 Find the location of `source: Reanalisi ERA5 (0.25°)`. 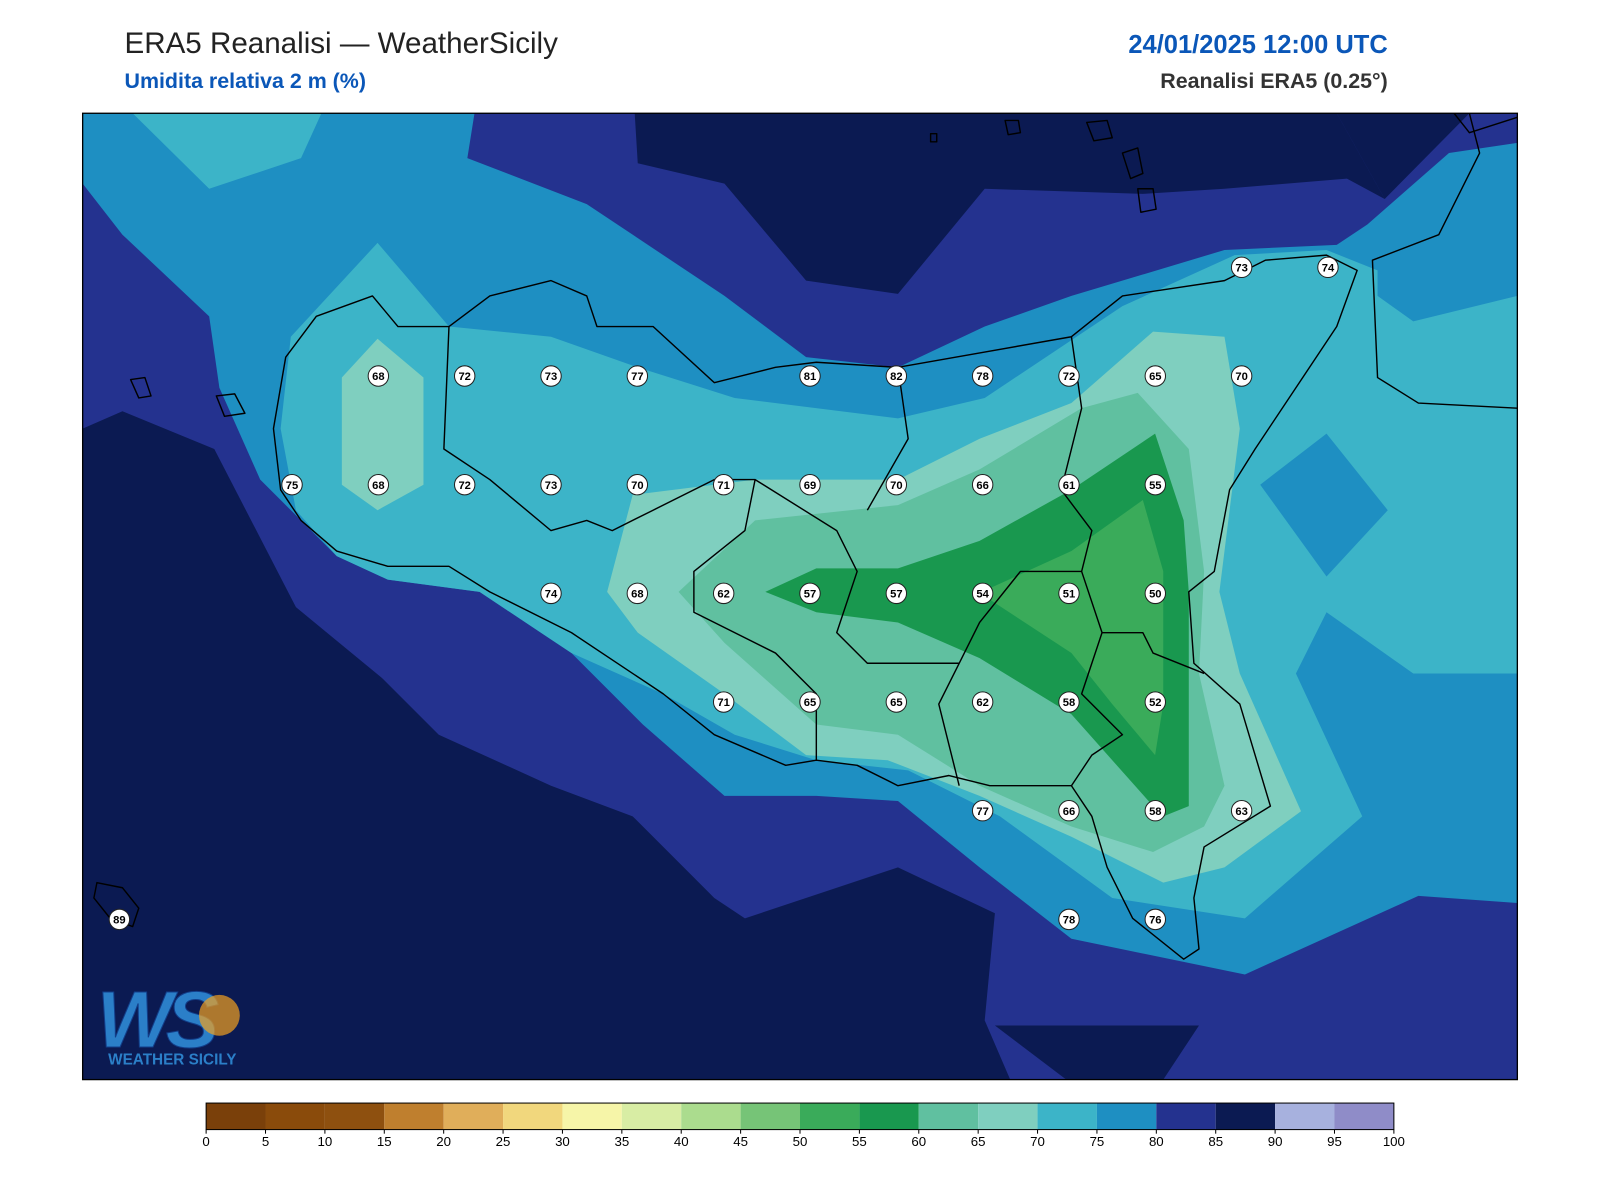

source: Reanalisi ERA5 (0.25°) is located at coordinates (1273, 81).